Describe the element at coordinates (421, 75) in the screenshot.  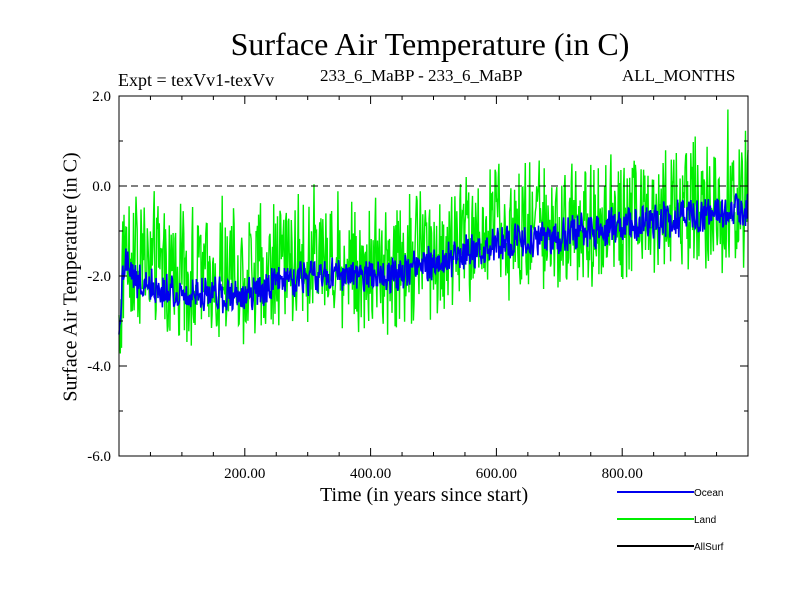
I see `chart-subtitle: 233_6_MaBP - 233_6_MaBP` at that location.